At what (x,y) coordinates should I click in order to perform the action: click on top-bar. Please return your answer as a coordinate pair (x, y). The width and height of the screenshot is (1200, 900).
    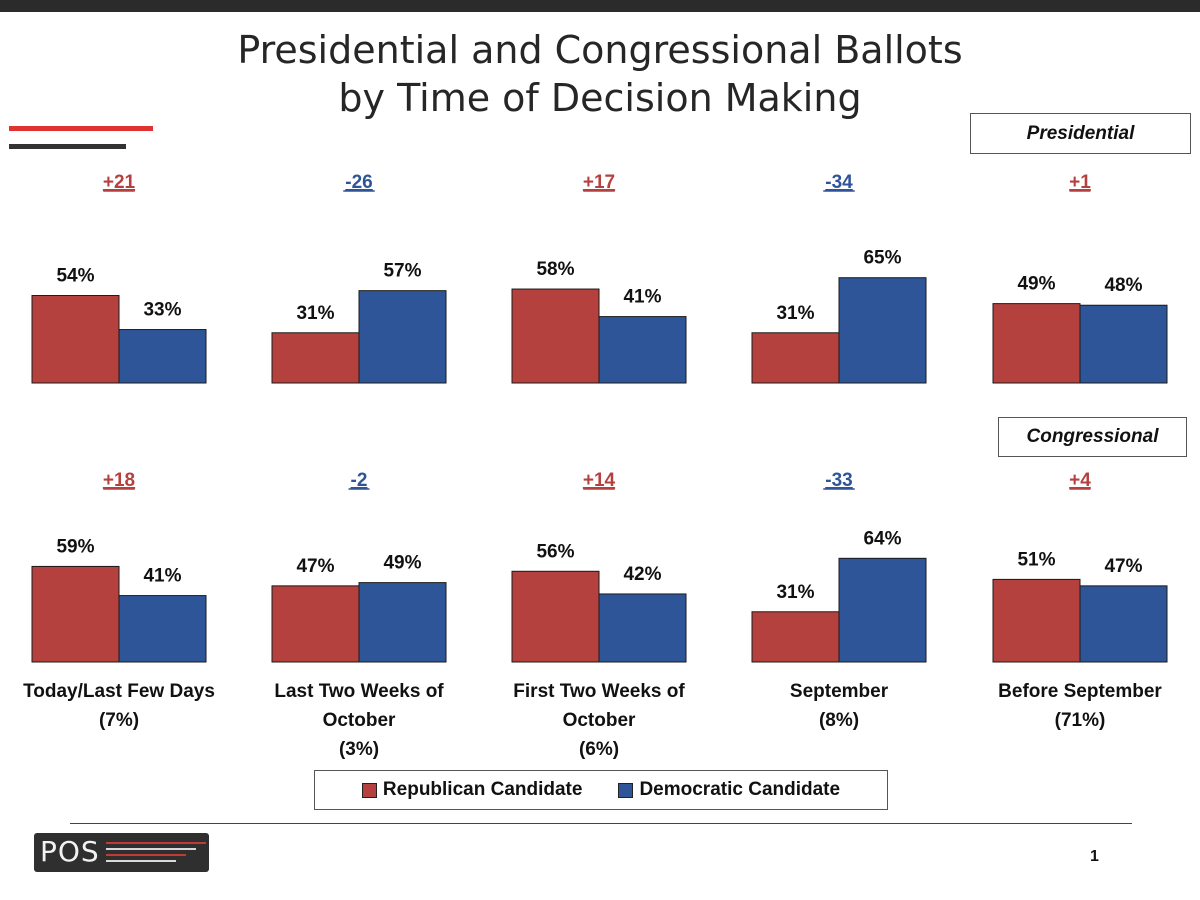
    Looking at the image, I should click on (600, 6).